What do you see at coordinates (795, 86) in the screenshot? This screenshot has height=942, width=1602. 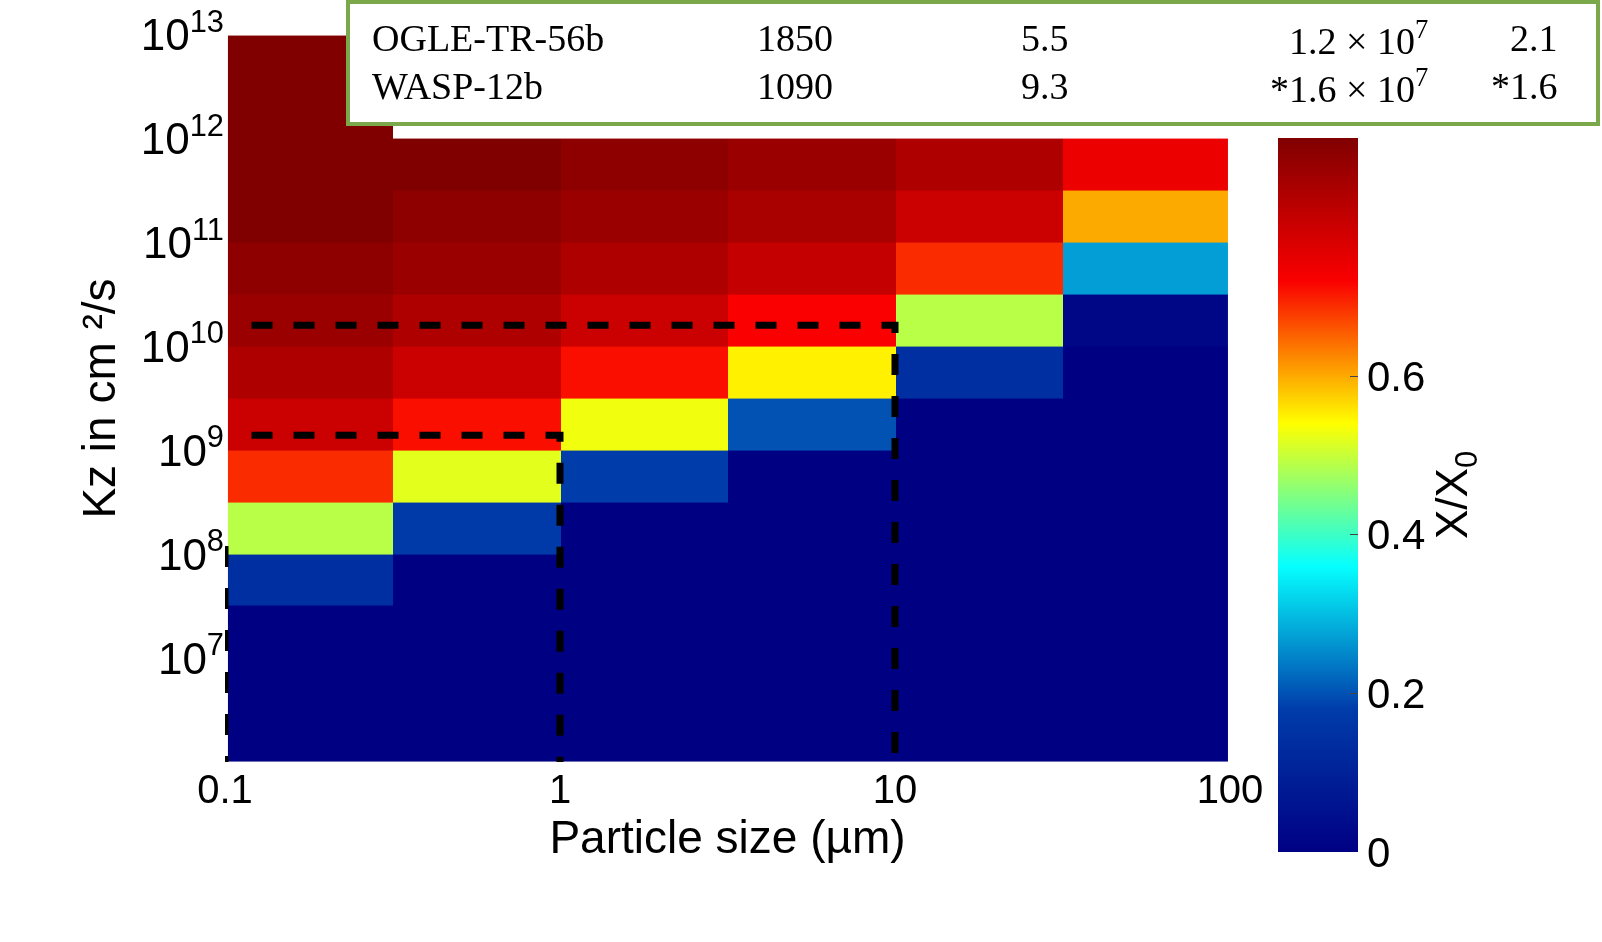 I see `annotation: 1090` at bounding box center [795, 86].